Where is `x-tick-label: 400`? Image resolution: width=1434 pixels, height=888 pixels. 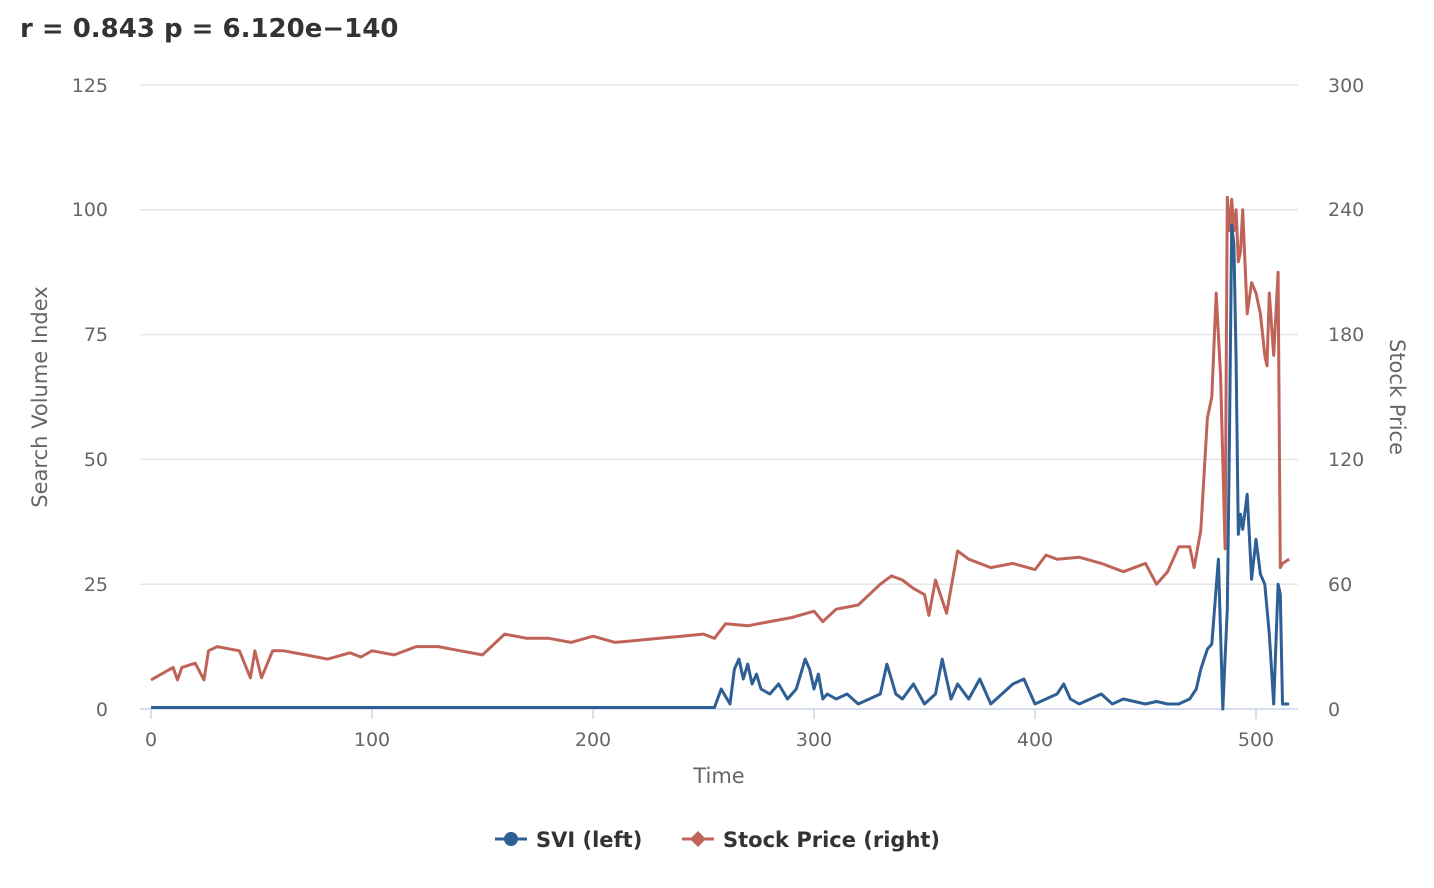
x-tick-label: 400 is located at coordinates (1035, 740).